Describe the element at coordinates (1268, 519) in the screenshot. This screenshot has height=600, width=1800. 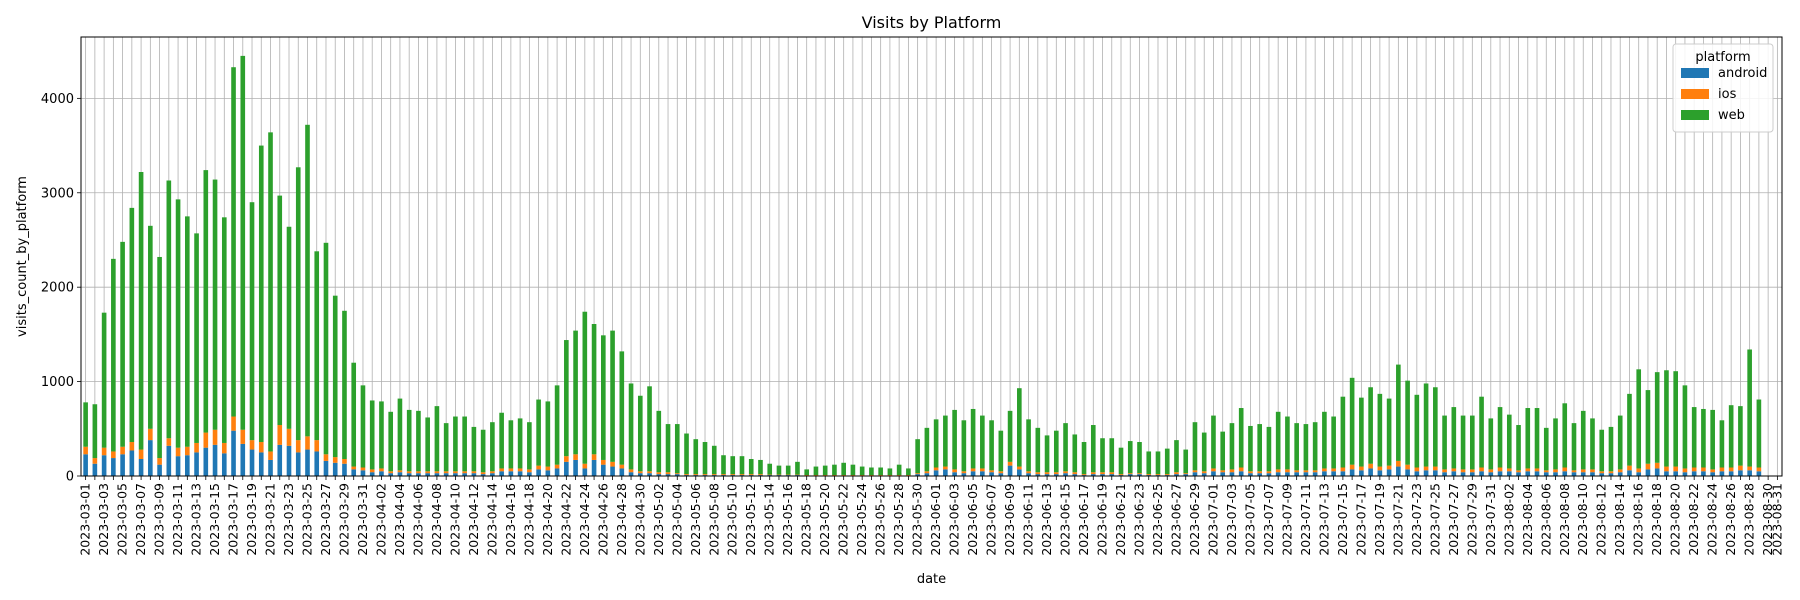
I see `x-tick-label: 2023-07-07` at that location.